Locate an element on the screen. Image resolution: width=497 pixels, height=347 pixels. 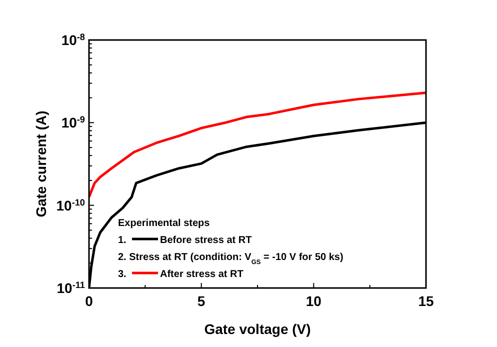
x-tick-label: 15 is located at coordinates (426, 301).